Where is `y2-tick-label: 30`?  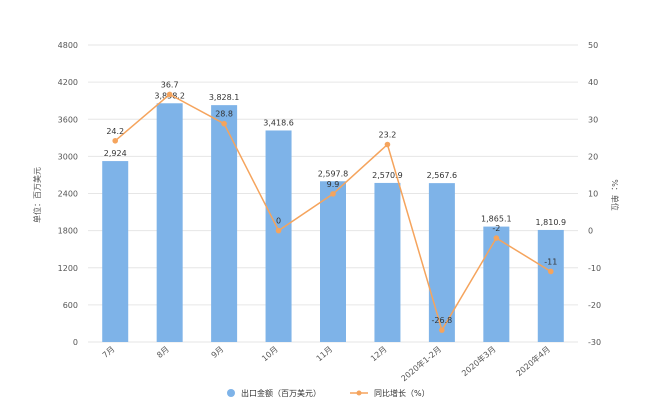
y2-tick-label: 30 is located at coordinates (593, 119).